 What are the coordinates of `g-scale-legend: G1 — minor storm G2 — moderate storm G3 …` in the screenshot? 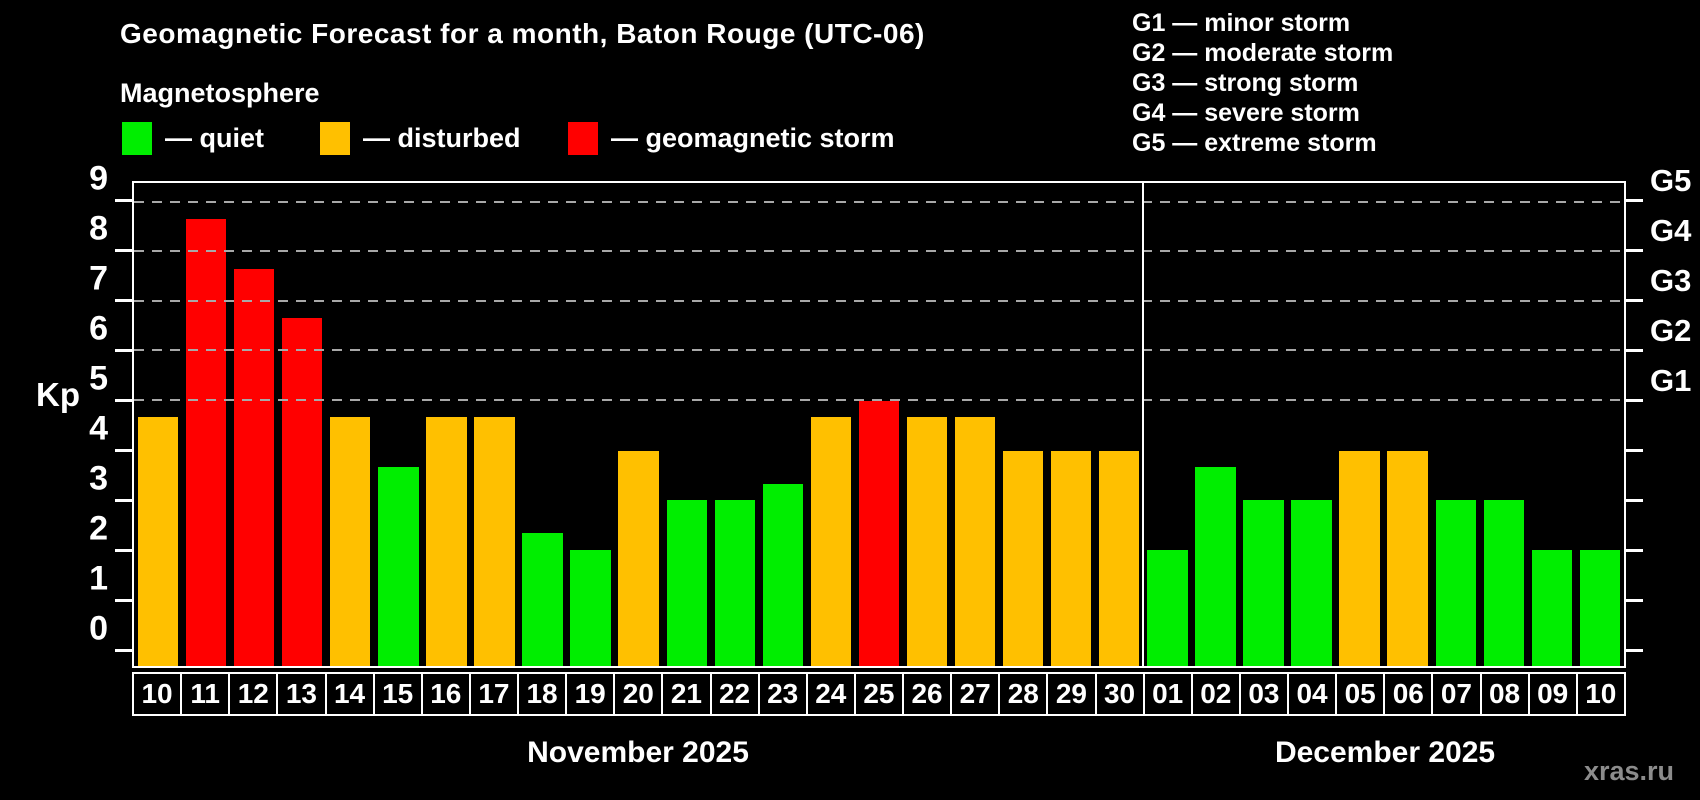 It's located at (1262, 83).